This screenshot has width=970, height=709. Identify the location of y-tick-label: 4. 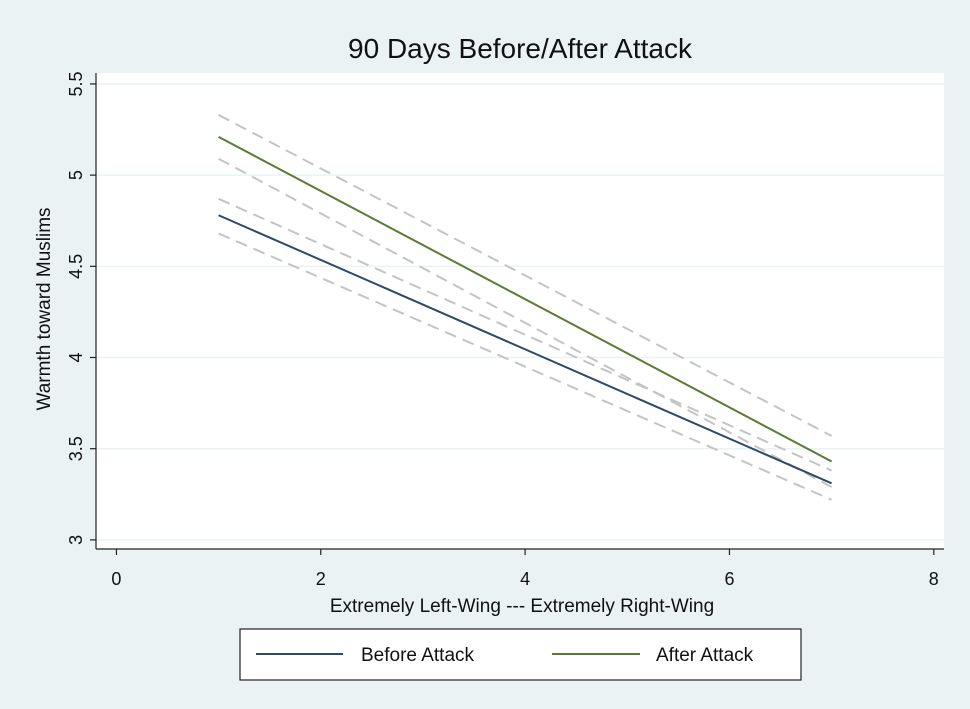
(76, 357).